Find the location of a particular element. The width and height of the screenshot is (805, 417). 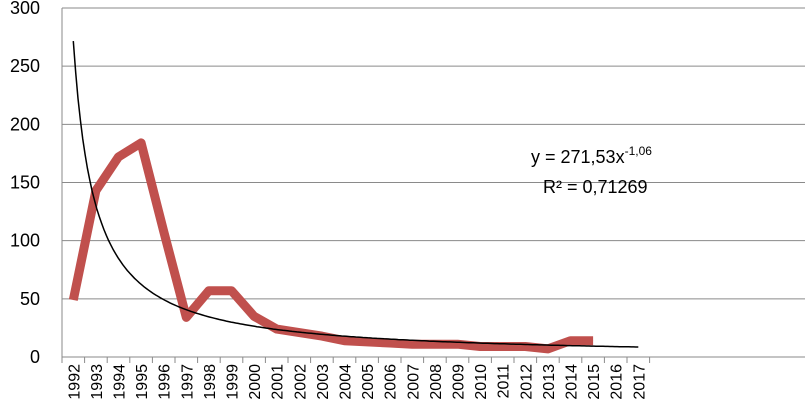

x-tick-label-1994: 1994 is located at coordinates (120, 382).